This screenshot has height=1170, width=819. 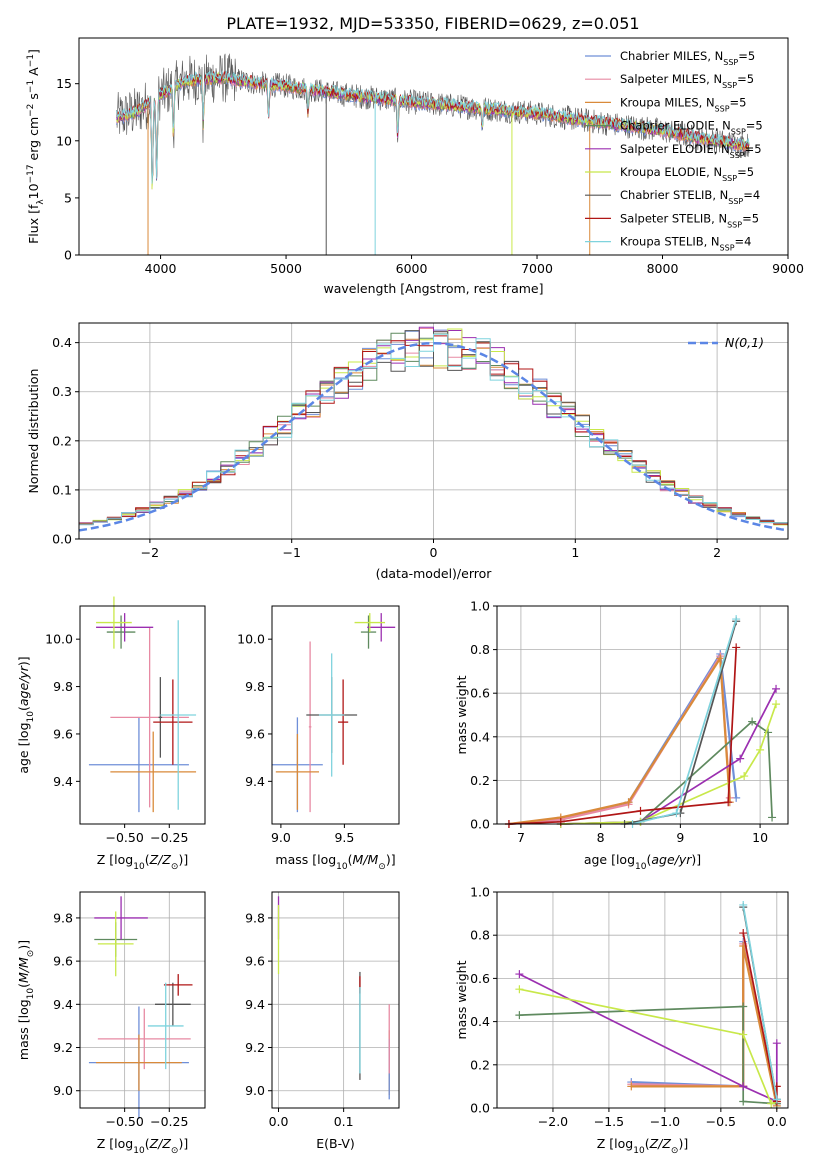 I want to click on gaussian-reference-curve, so click(x=433, y=436).